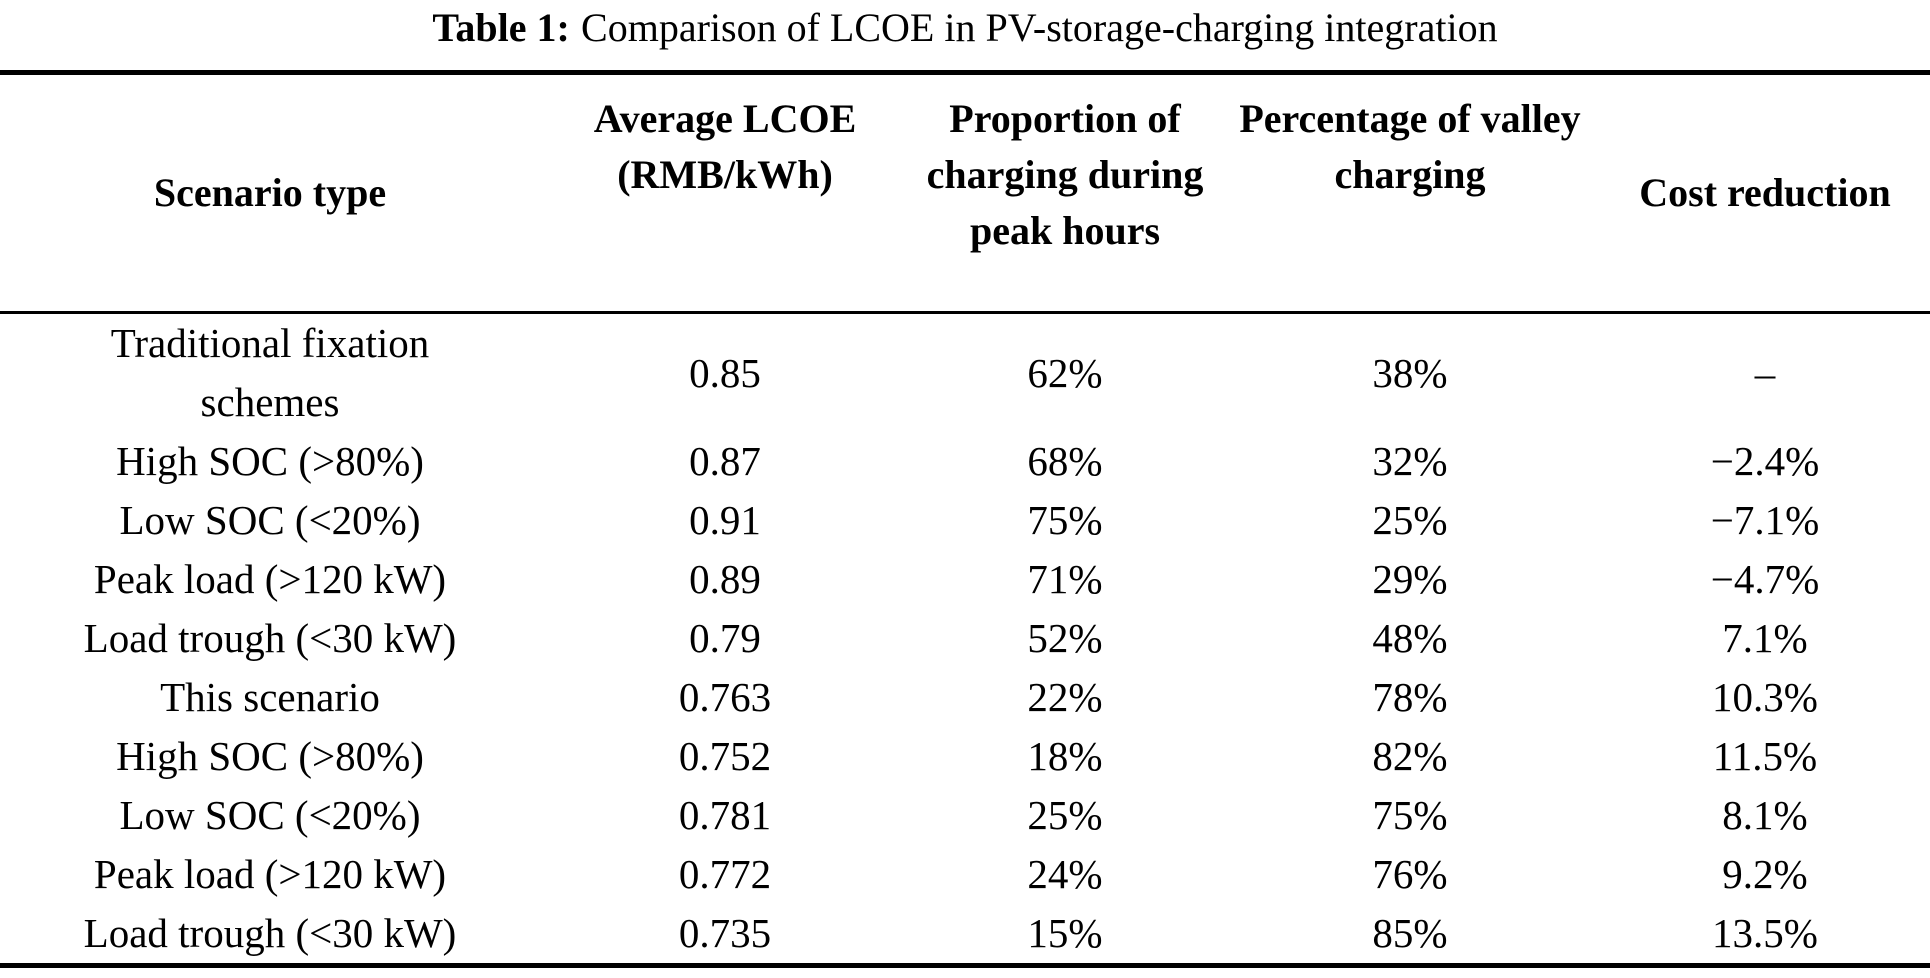 The image size is (1930, 978). I want to click on cell-lcoe: 0.91, so click(725, 520).